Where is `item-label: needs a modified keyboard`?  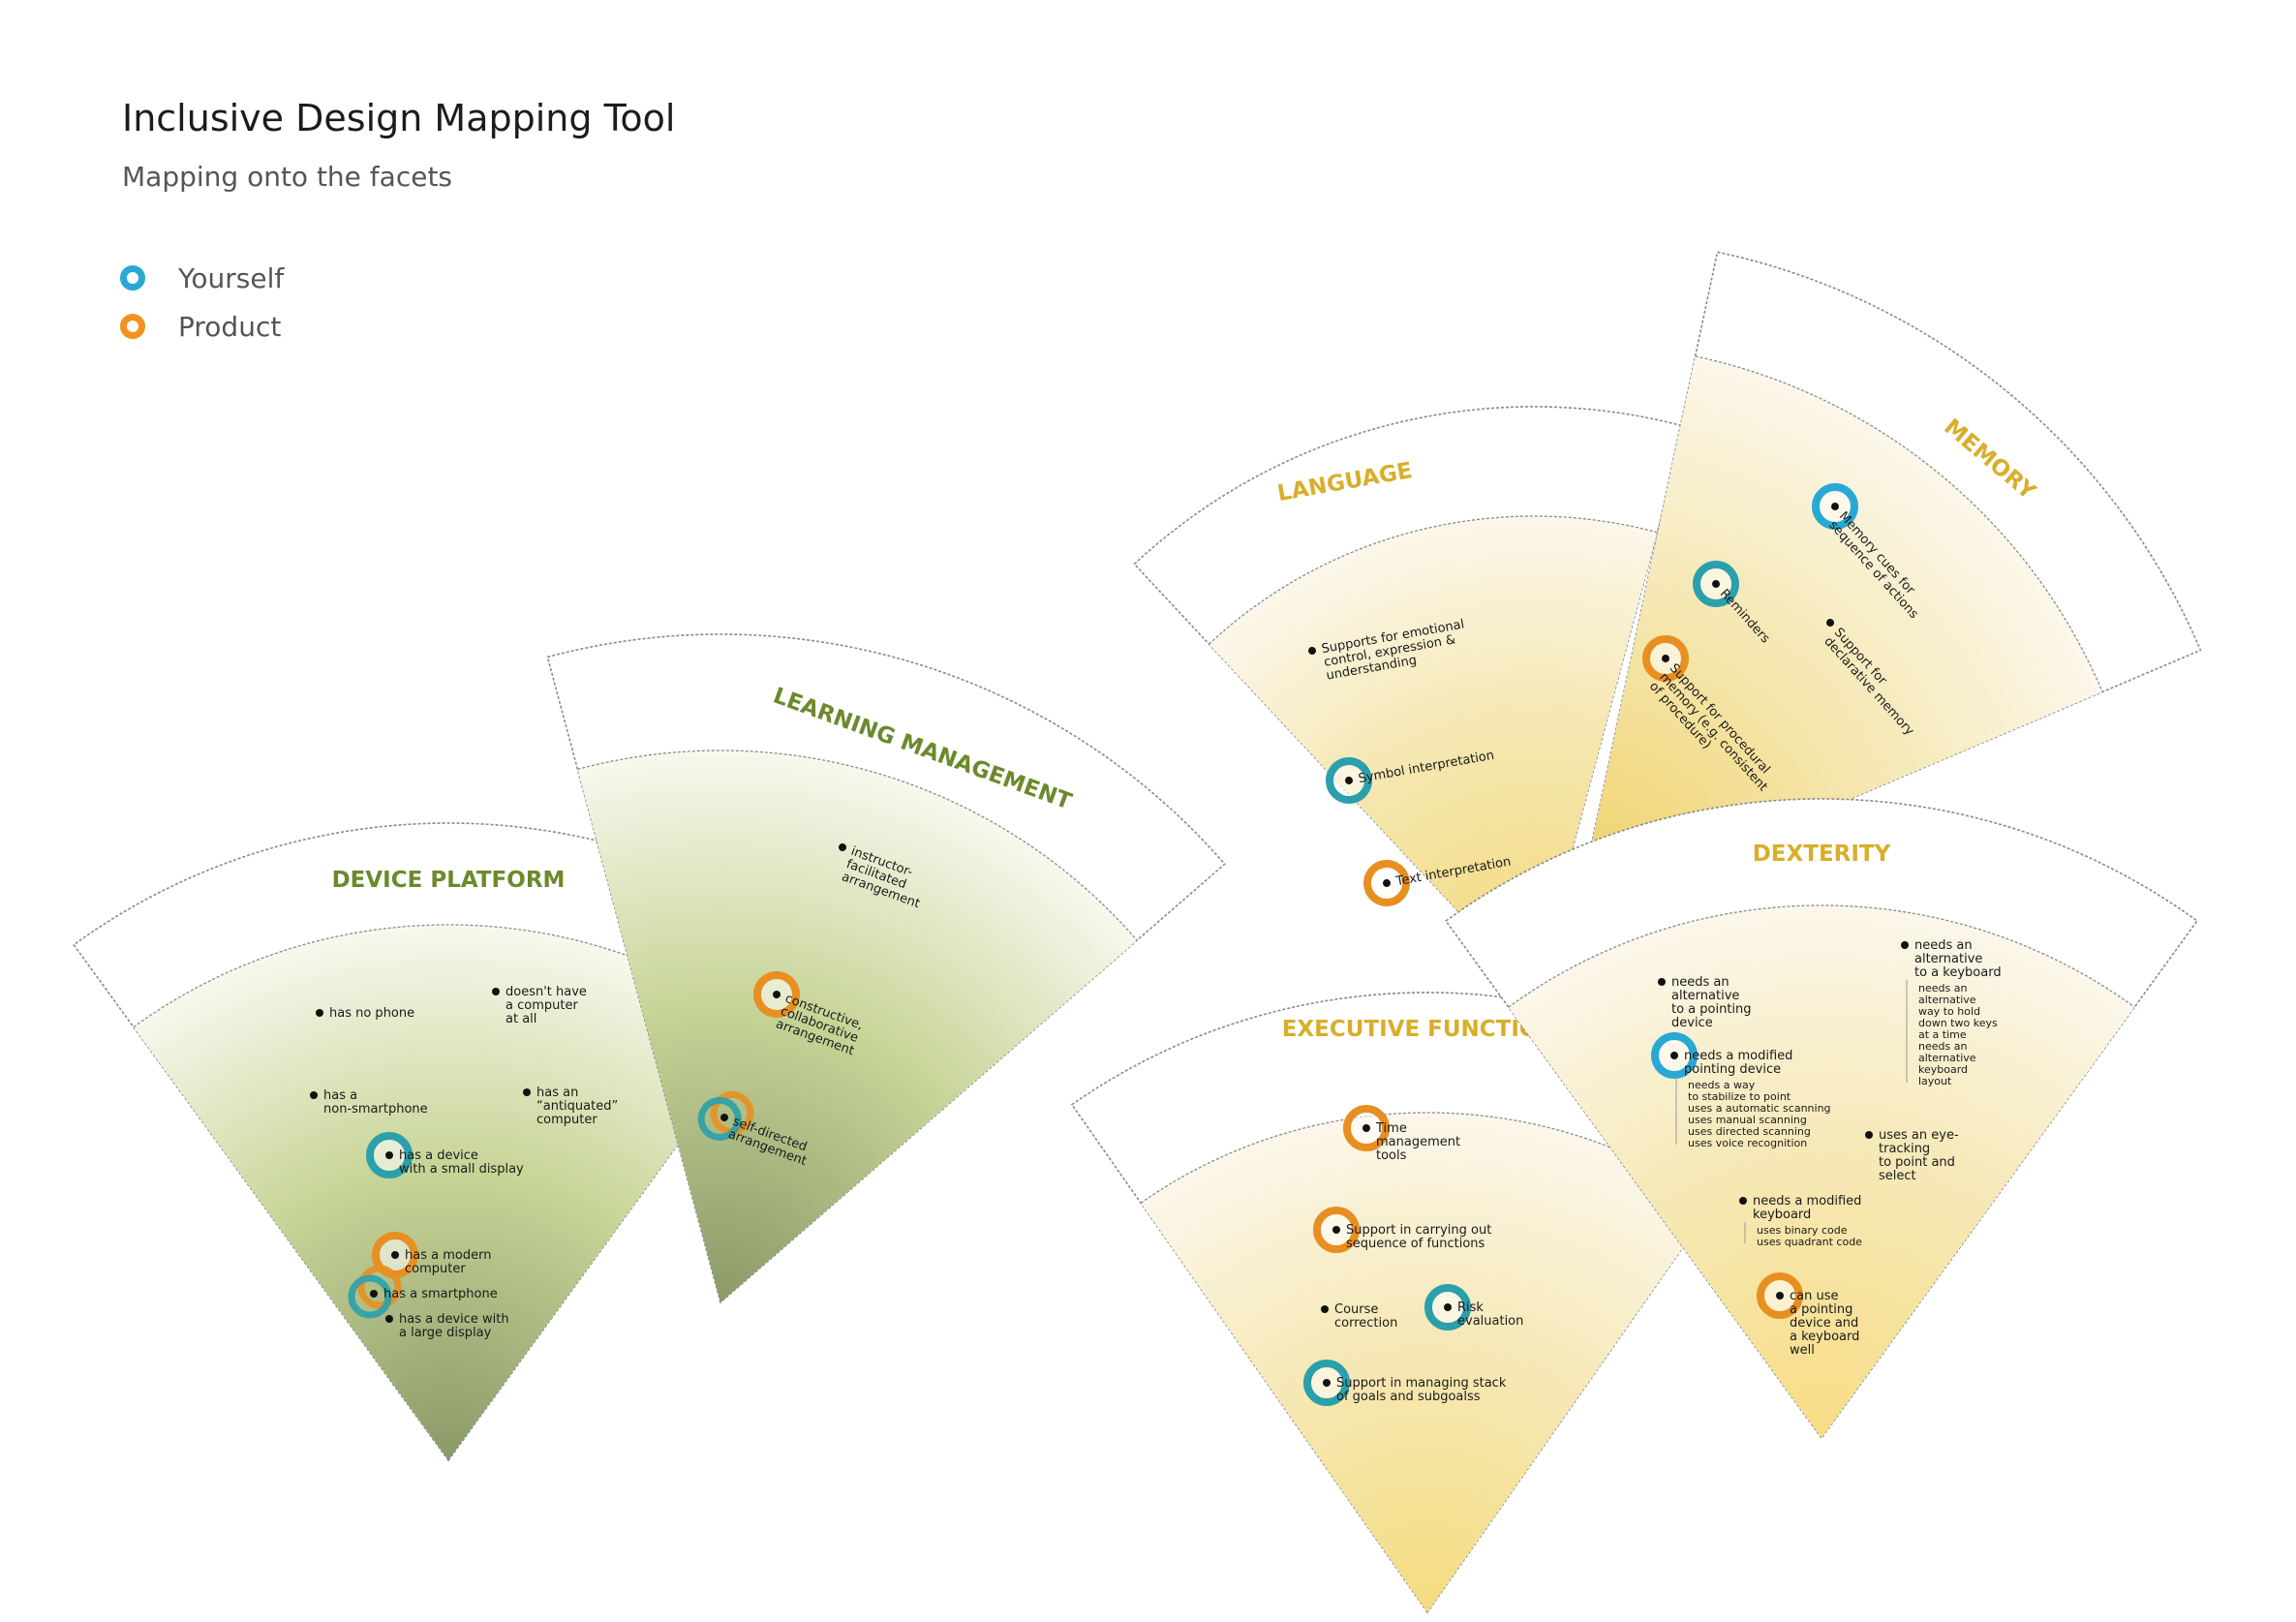
item-label: needs a modified keyboard is located at coordinates (1807, 1208).